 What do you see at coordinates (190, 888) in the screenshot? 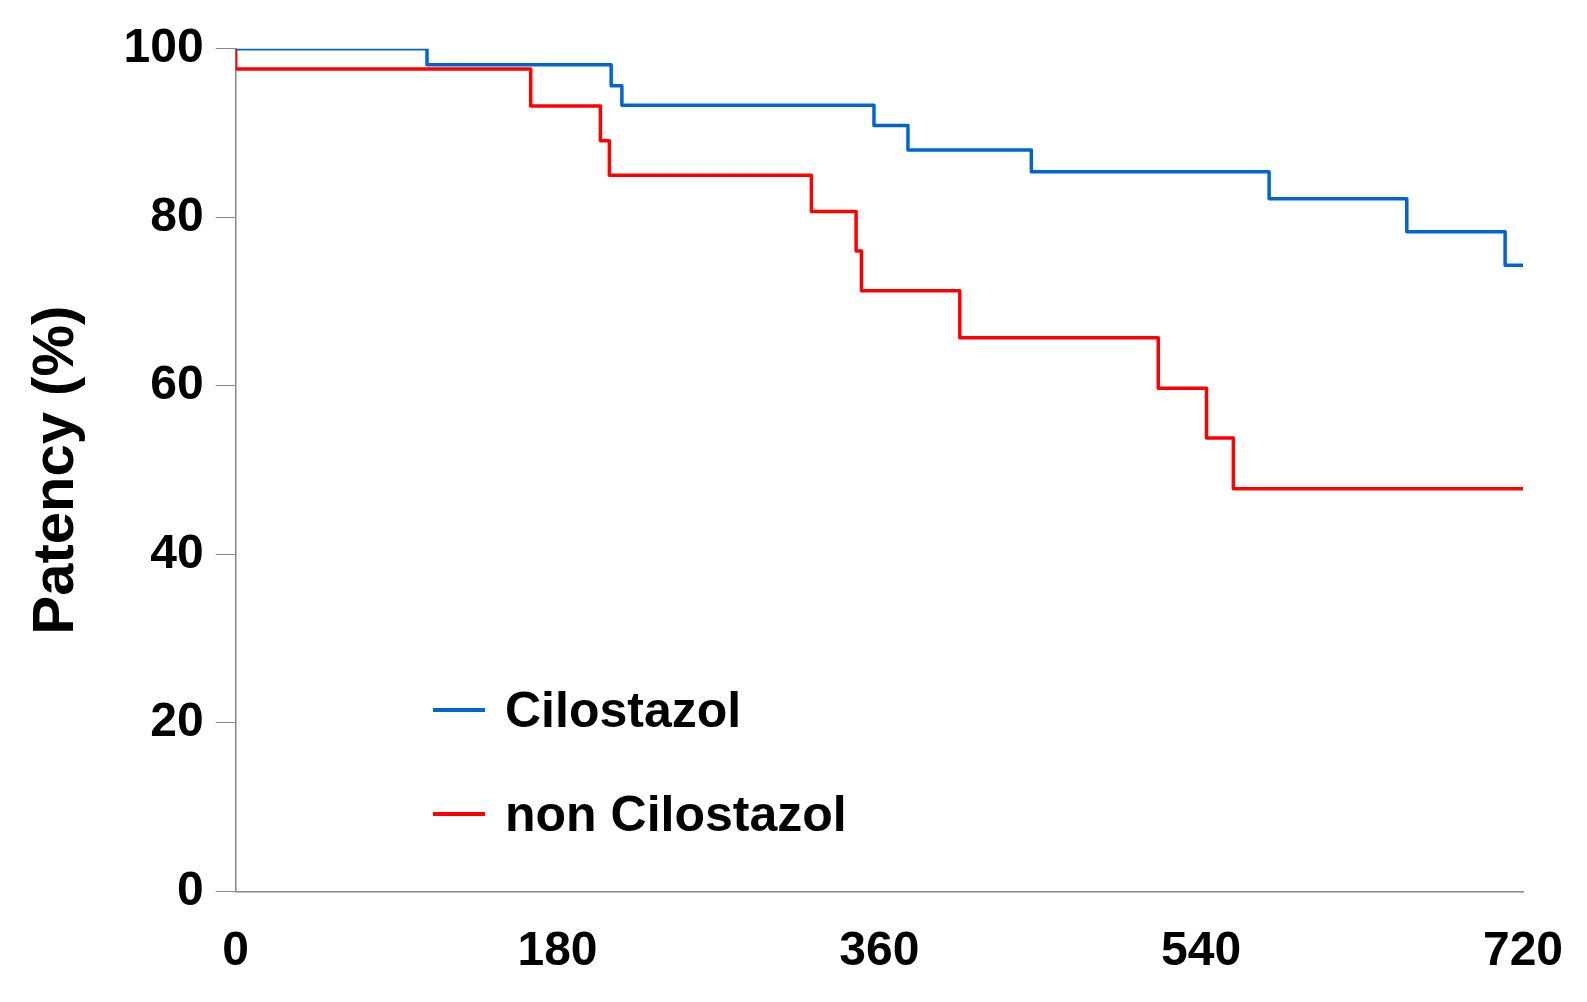
I see `y-tick-label: 0` at bounding box center [190, 888].